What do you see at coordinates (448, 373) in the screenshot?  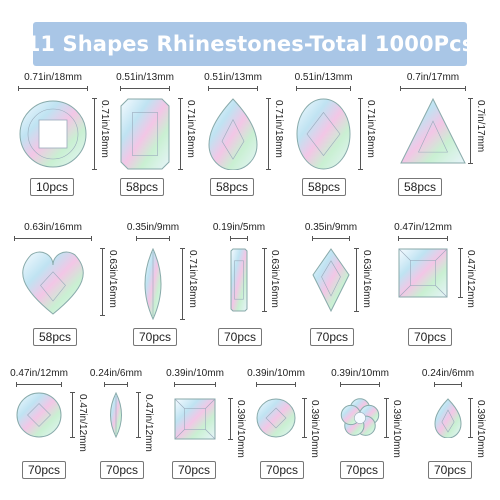 I see `width-label: 0.24in/6mm` at bounding box center [448, 373].